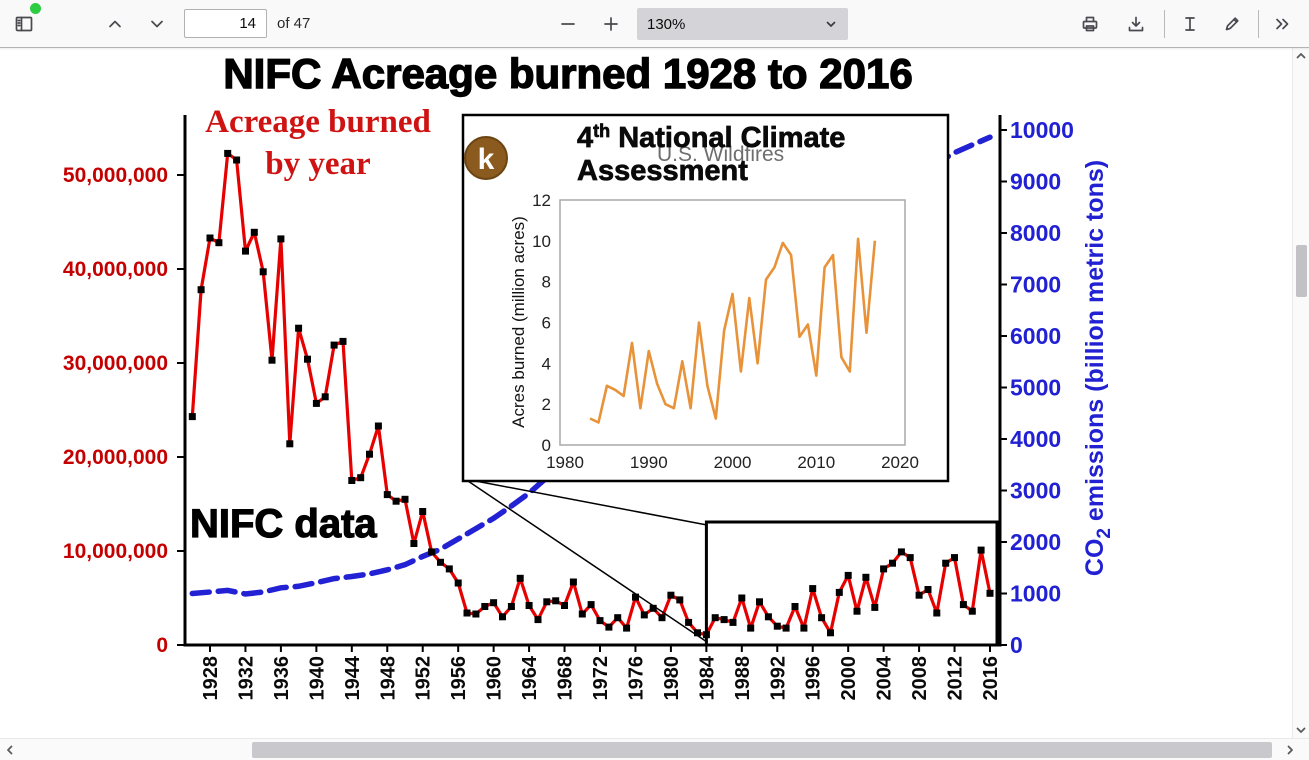 Image resolution: width=1309 pixels, height=760 pixels. Describe the element at coordinates (1301, 730) in the screenshot. I see `scroll-down-arrow` at that location.